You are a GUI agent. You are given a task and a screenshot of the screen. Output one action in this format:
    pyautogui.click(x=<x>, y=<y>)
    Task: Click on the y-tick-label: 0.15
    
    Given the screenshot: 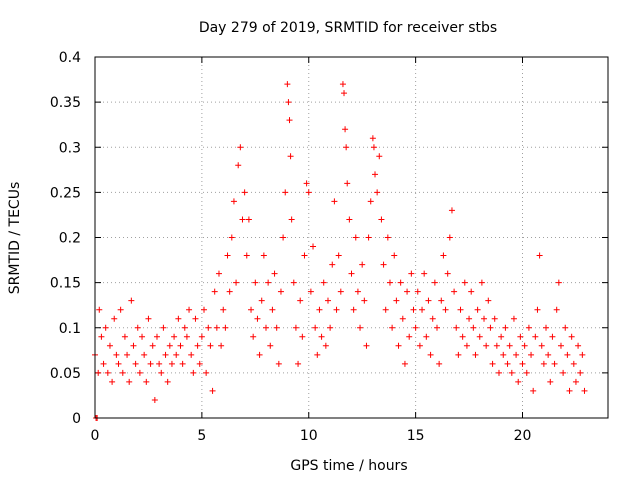 What is the action you would take?
    pyautogui.click(x=65, y=284)
    